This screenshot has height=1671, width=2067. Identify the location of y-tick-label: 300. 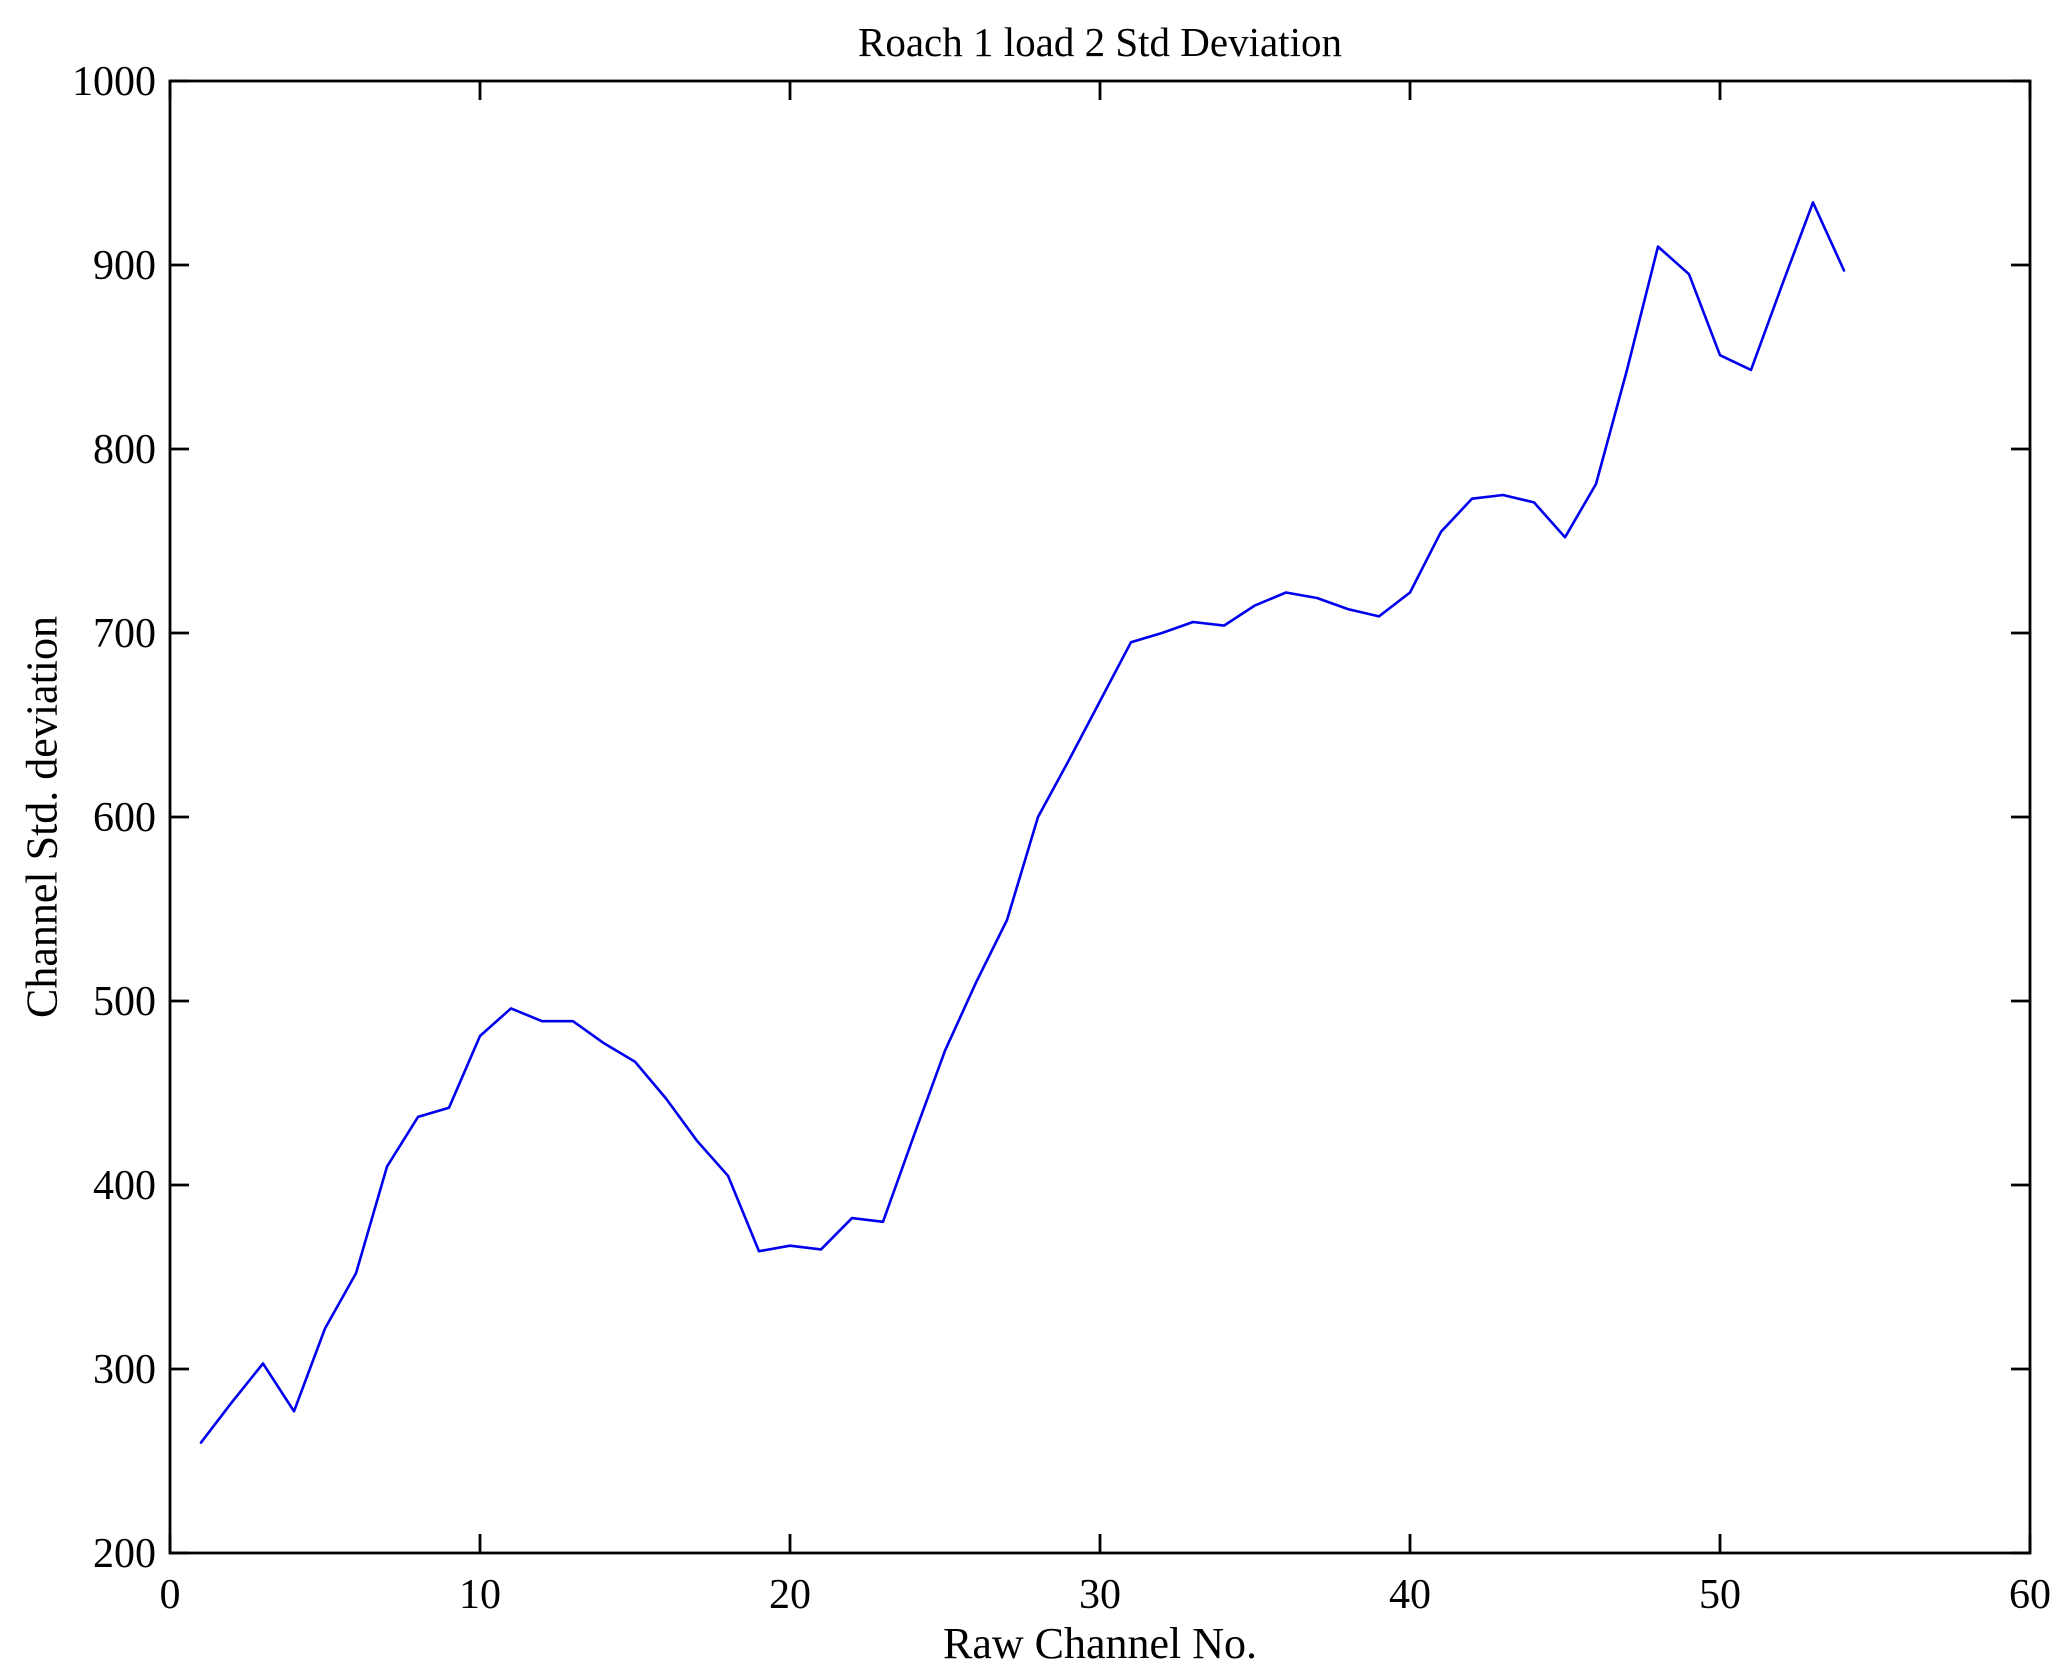
(124, 1370).